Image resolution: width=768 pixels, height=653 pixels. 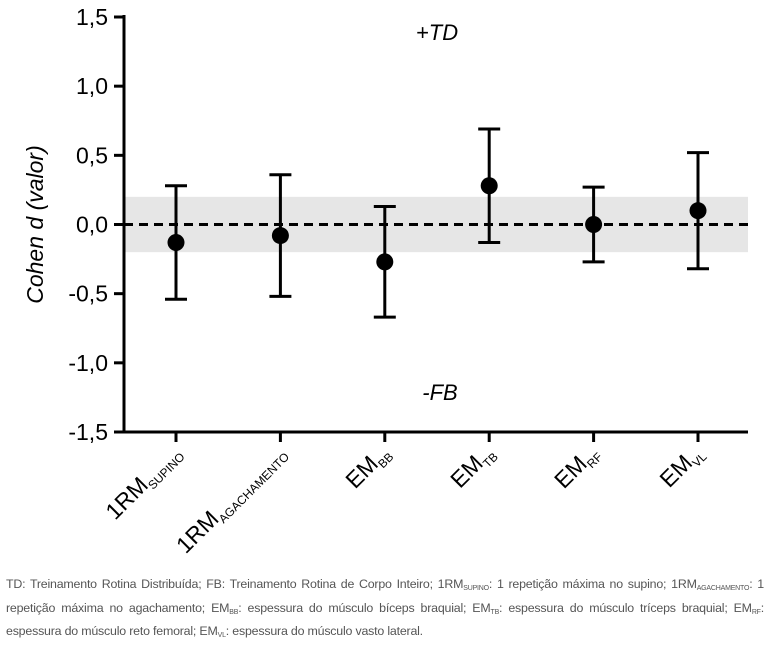 I want to click on y-tick-label: 0,5, so click(x=92, y=155).